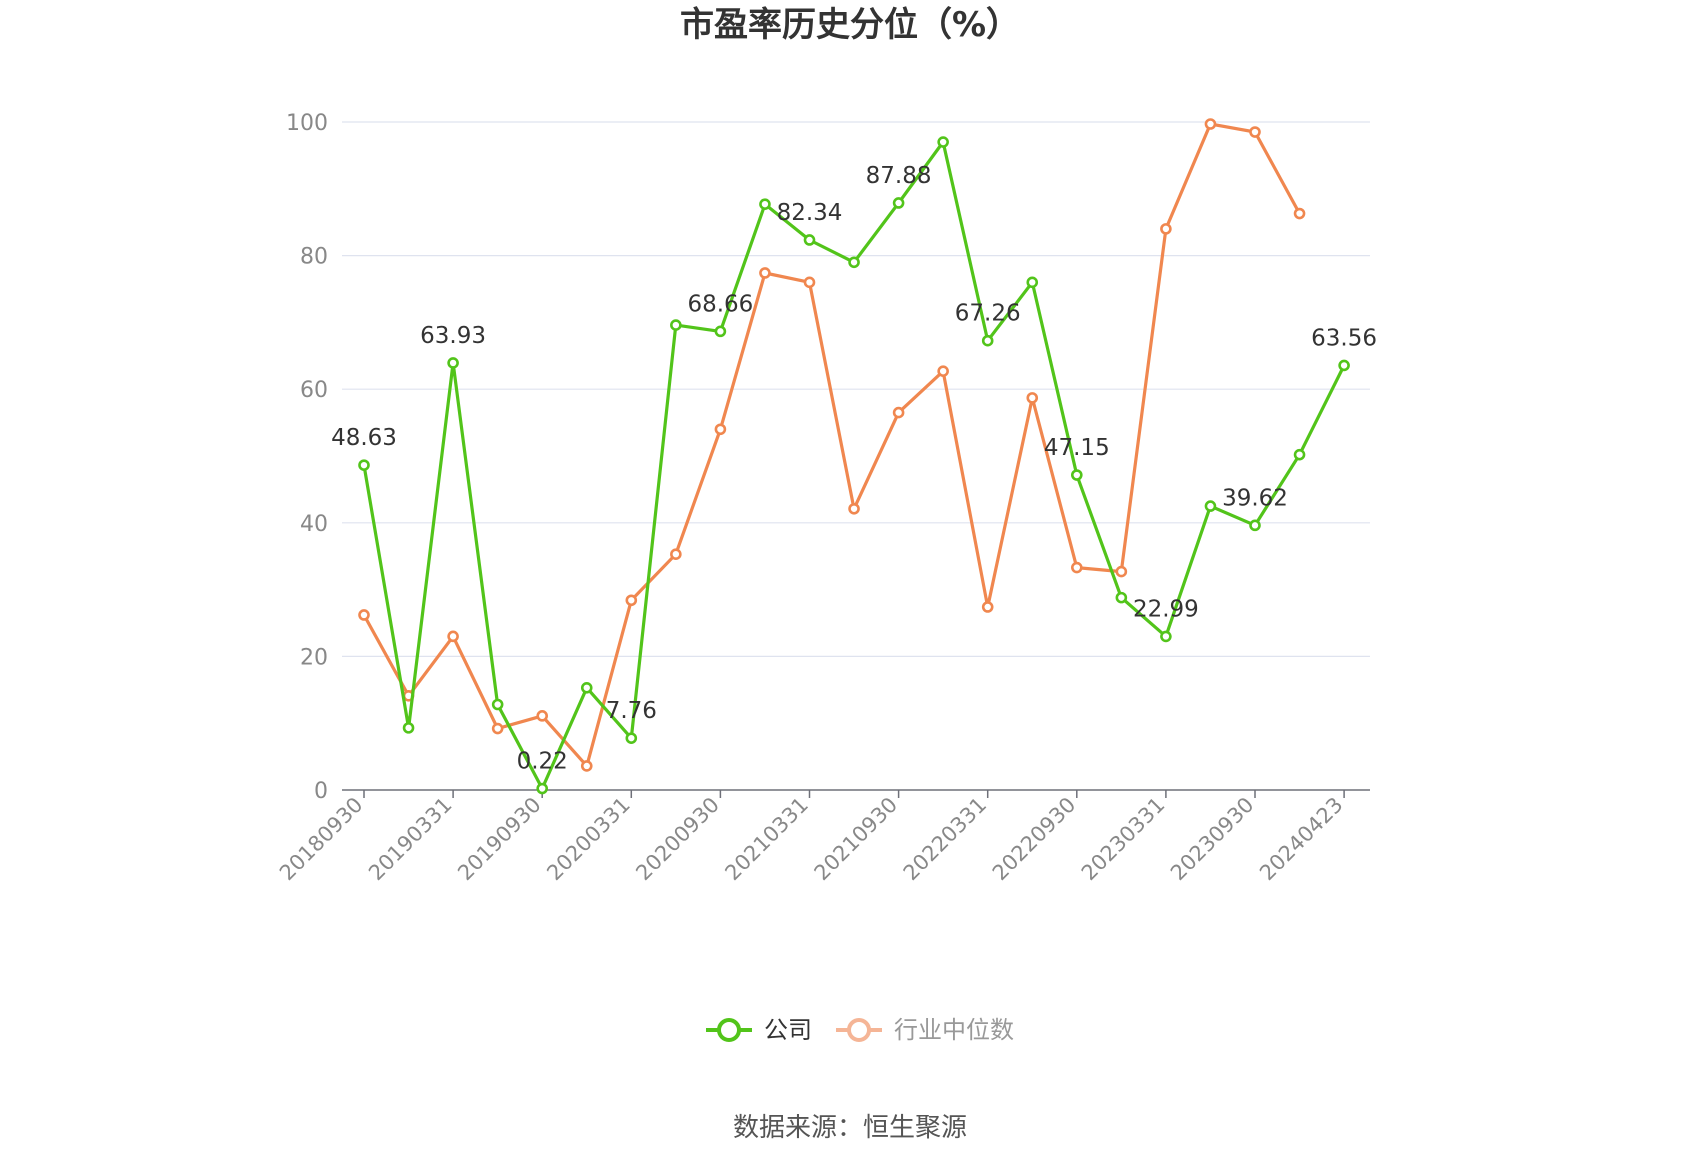 This screenshot has width=1700, height=1150. I want to click on legend-marker-company, so click(729, 1030).